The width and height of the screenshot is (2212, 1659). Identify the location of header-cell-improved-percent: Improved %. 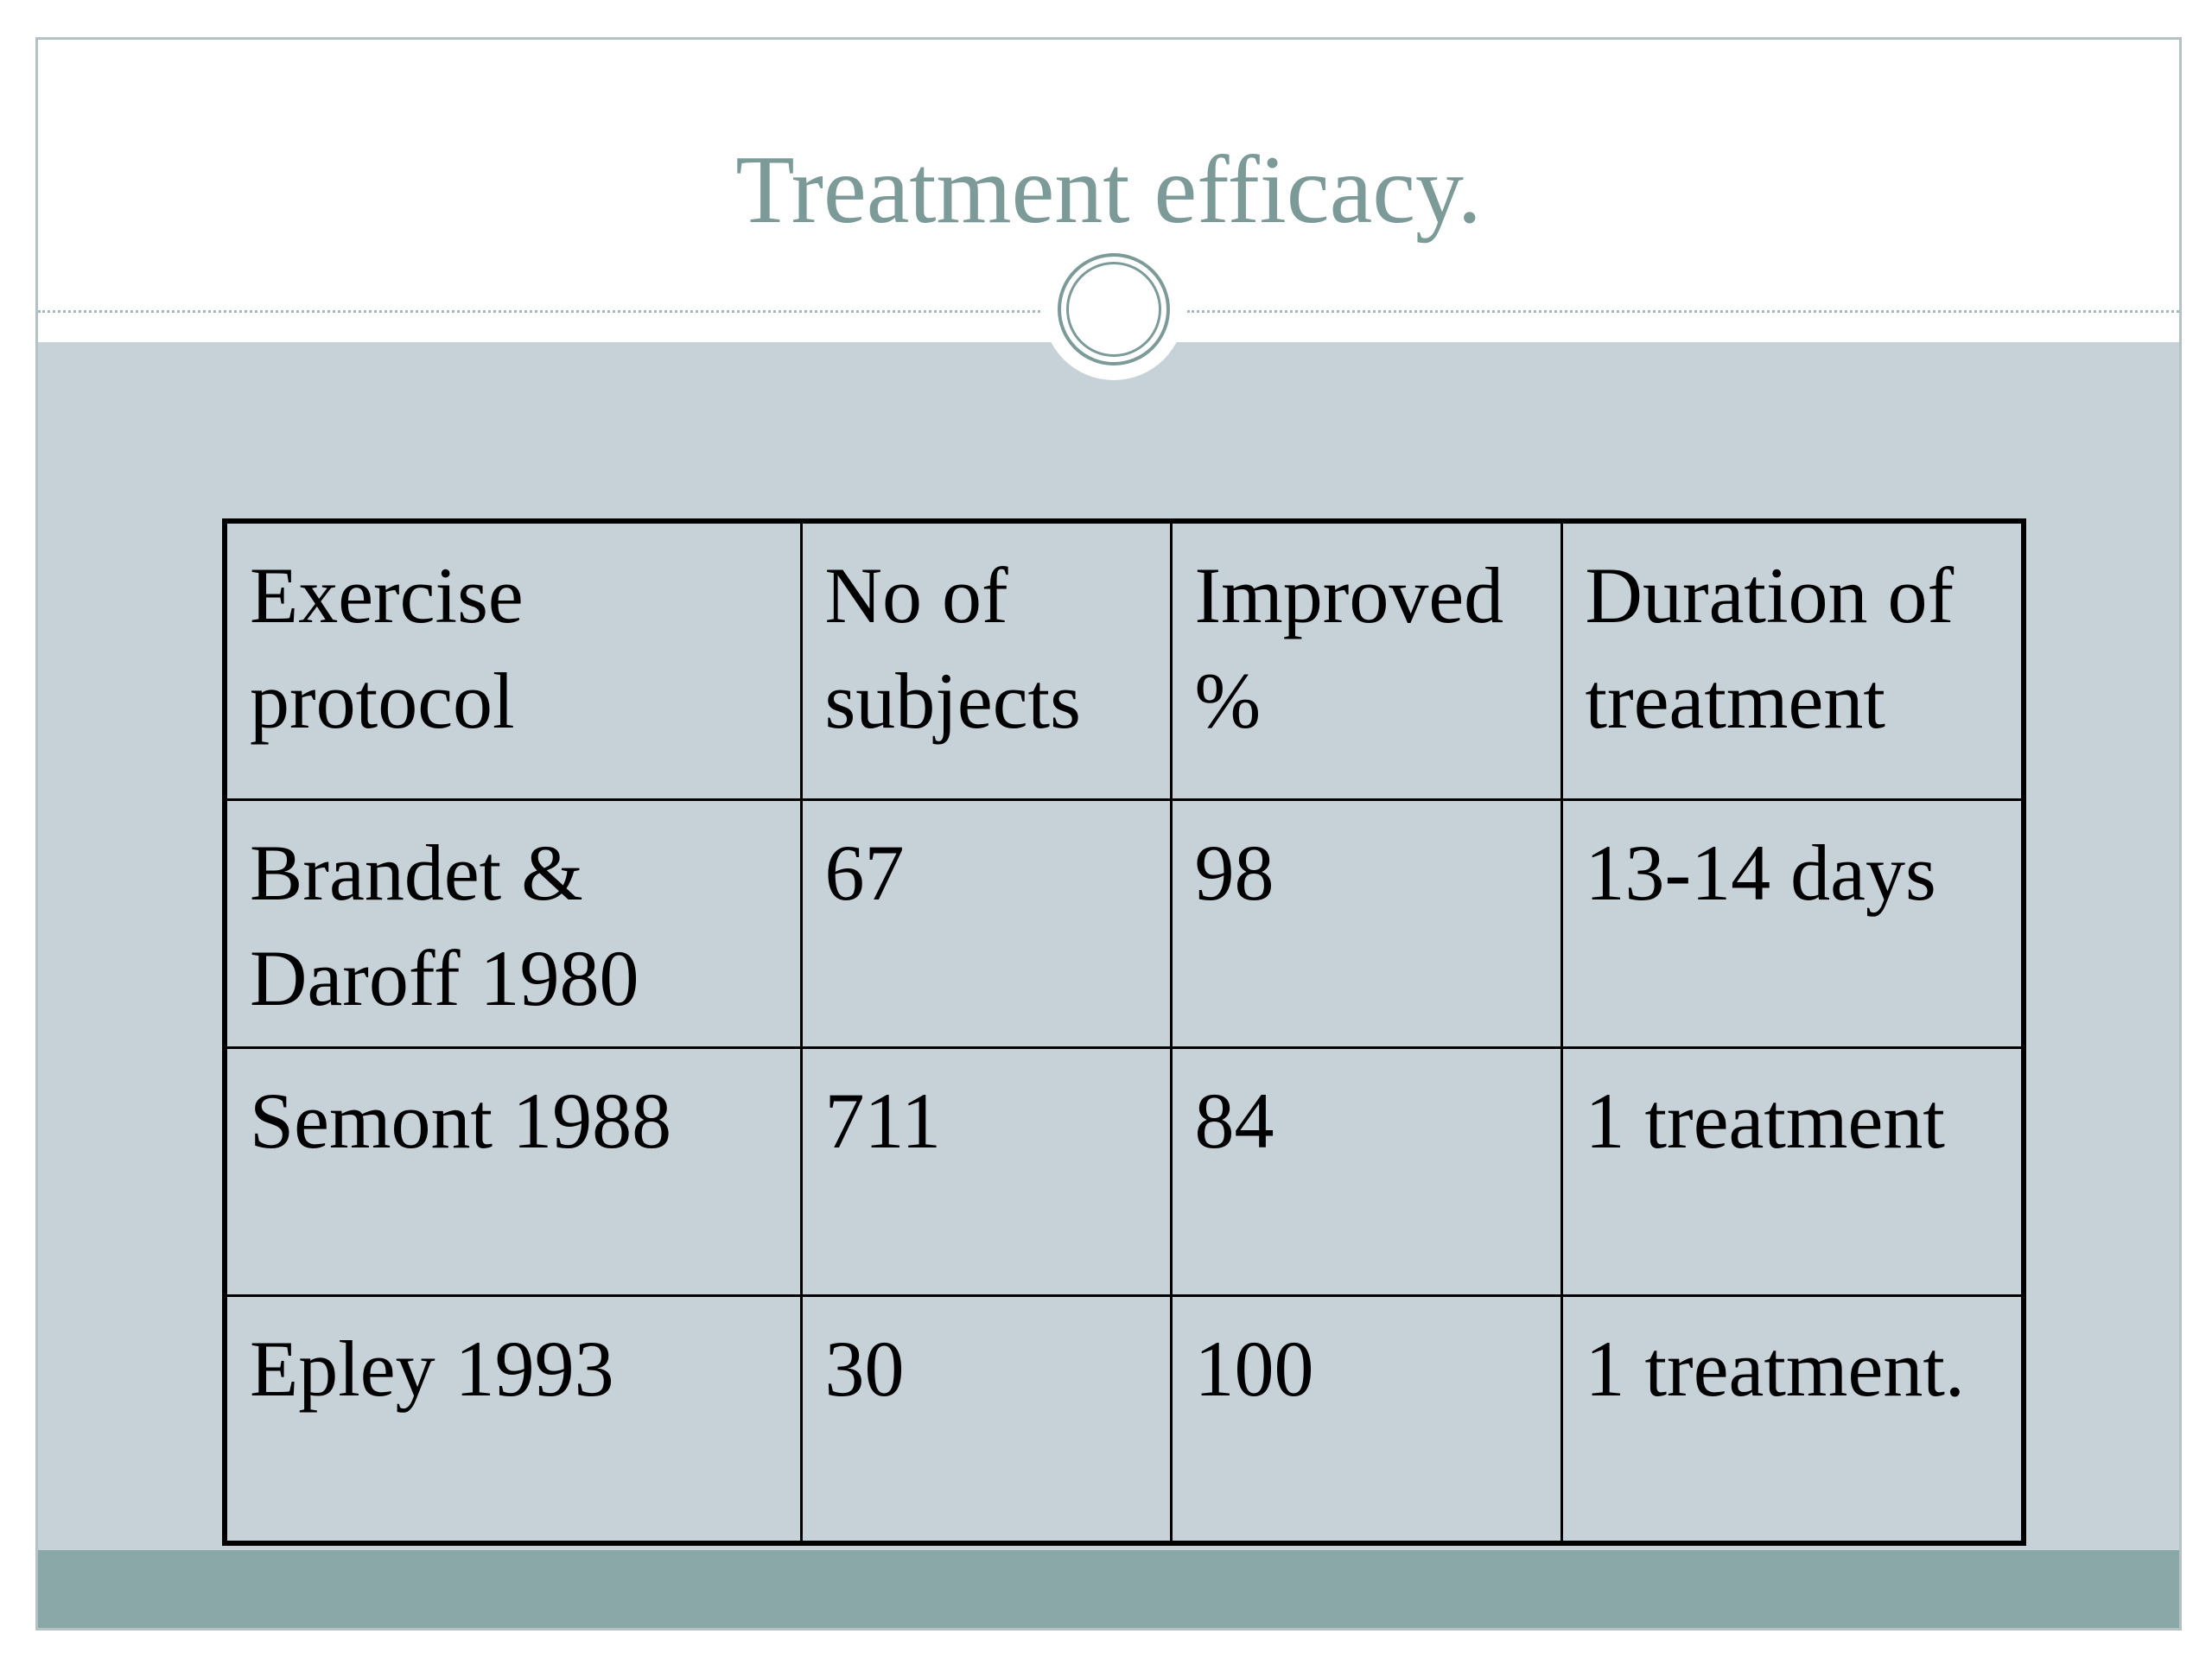
(1366, 660).